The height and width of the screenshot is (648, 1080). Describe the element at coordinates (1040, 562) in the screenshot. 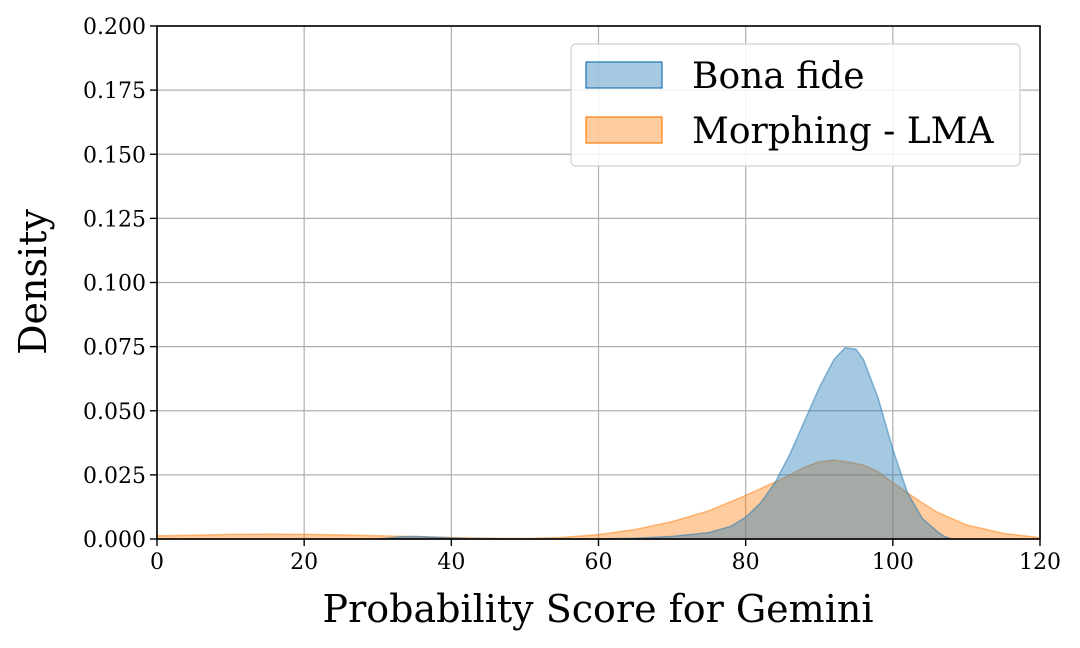

I see `x-tick-label: 120` at that location.